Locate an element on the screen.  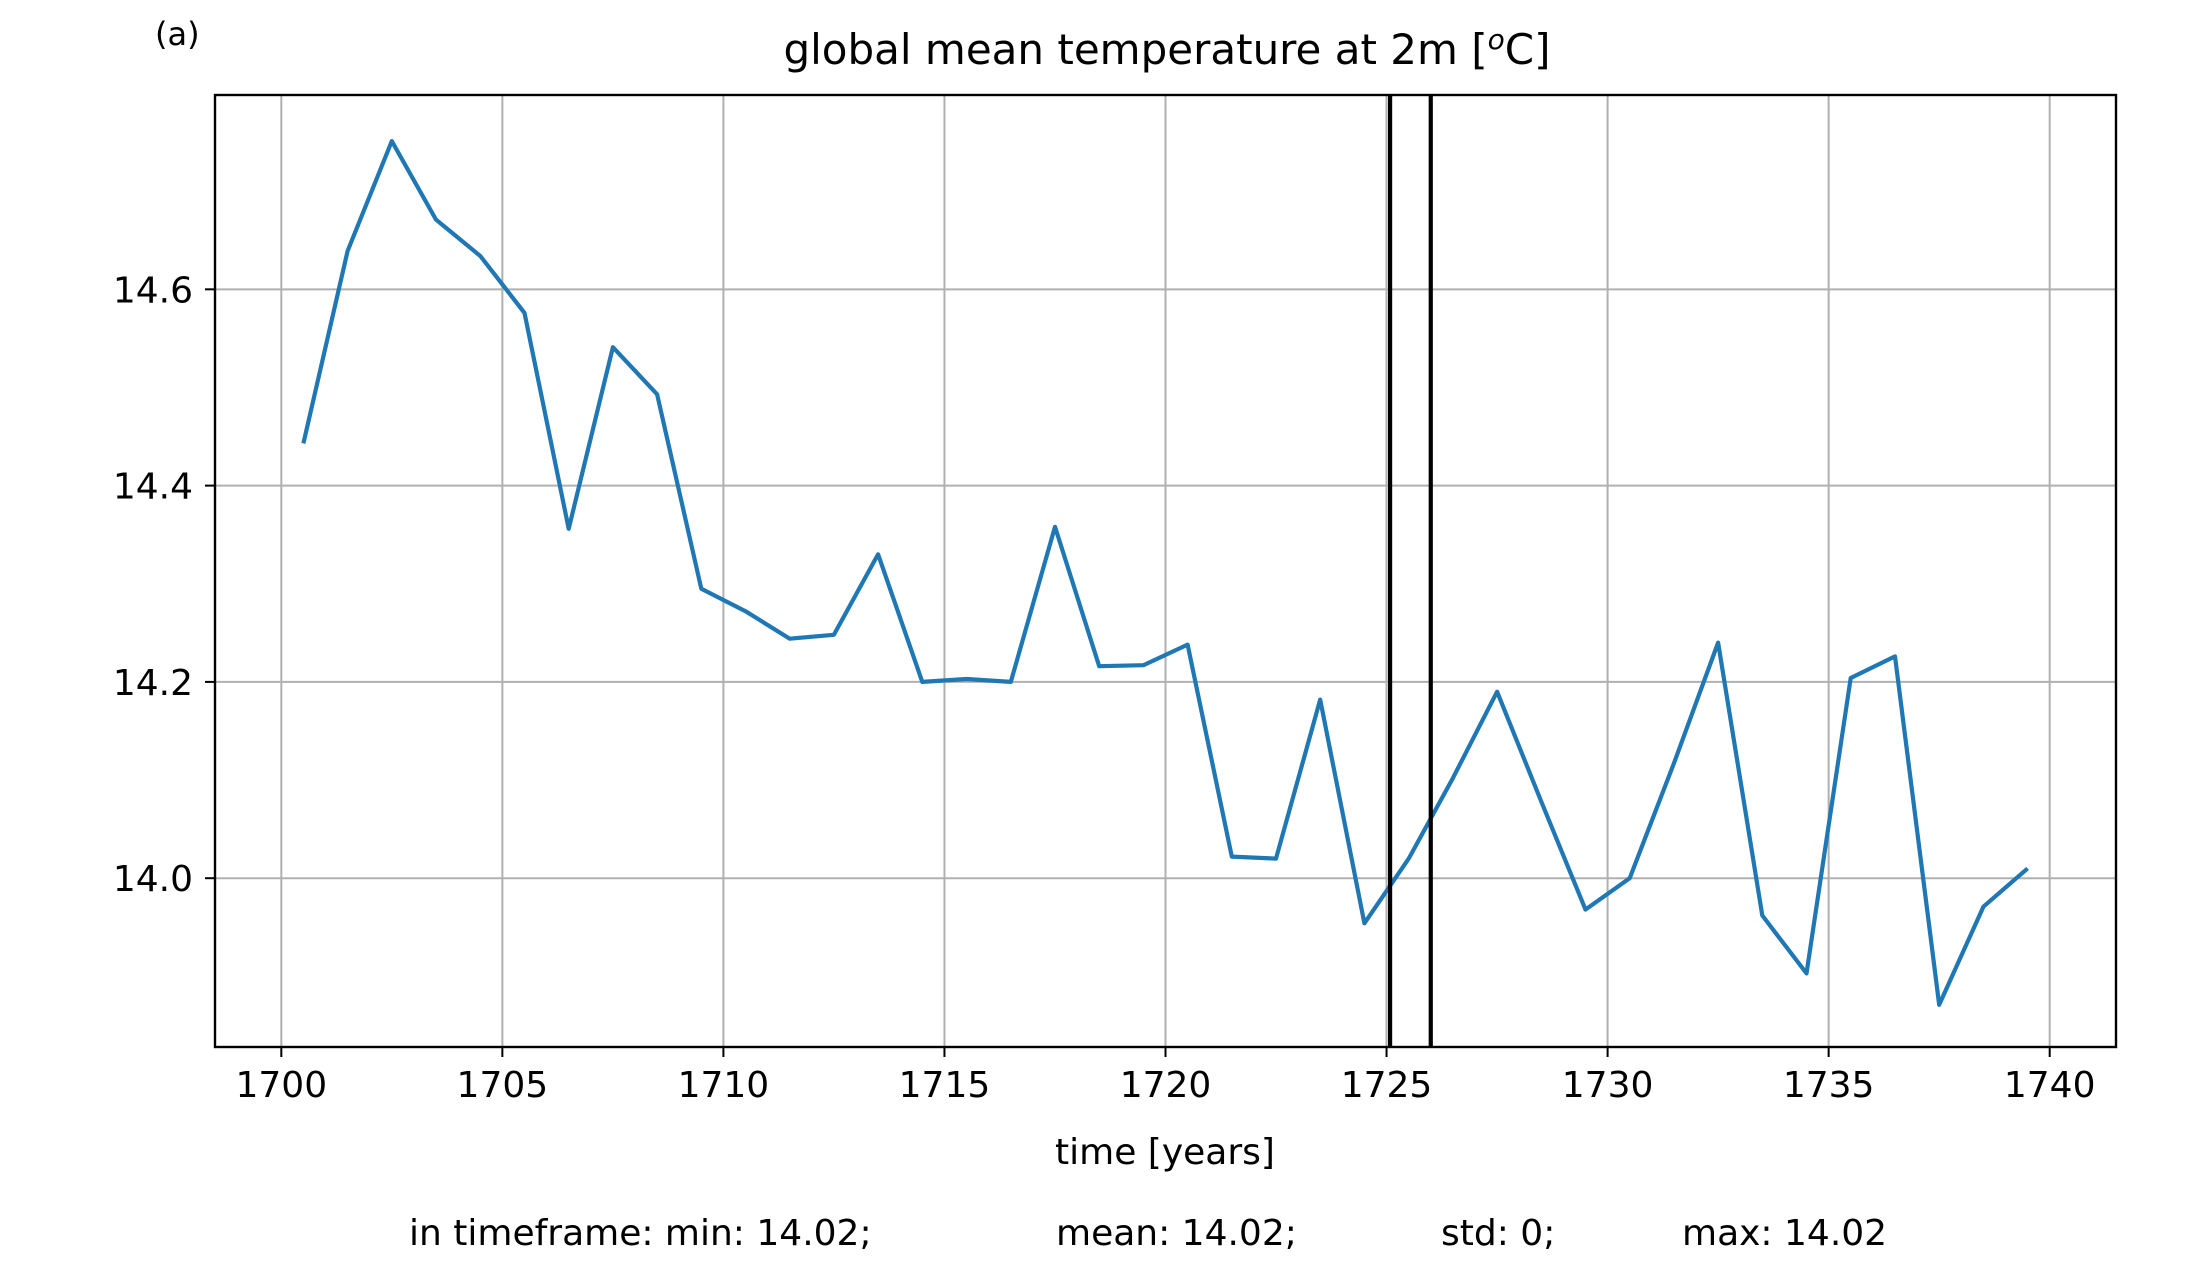
x-tick-label: 1705 is located at coordinates (503, 1085).